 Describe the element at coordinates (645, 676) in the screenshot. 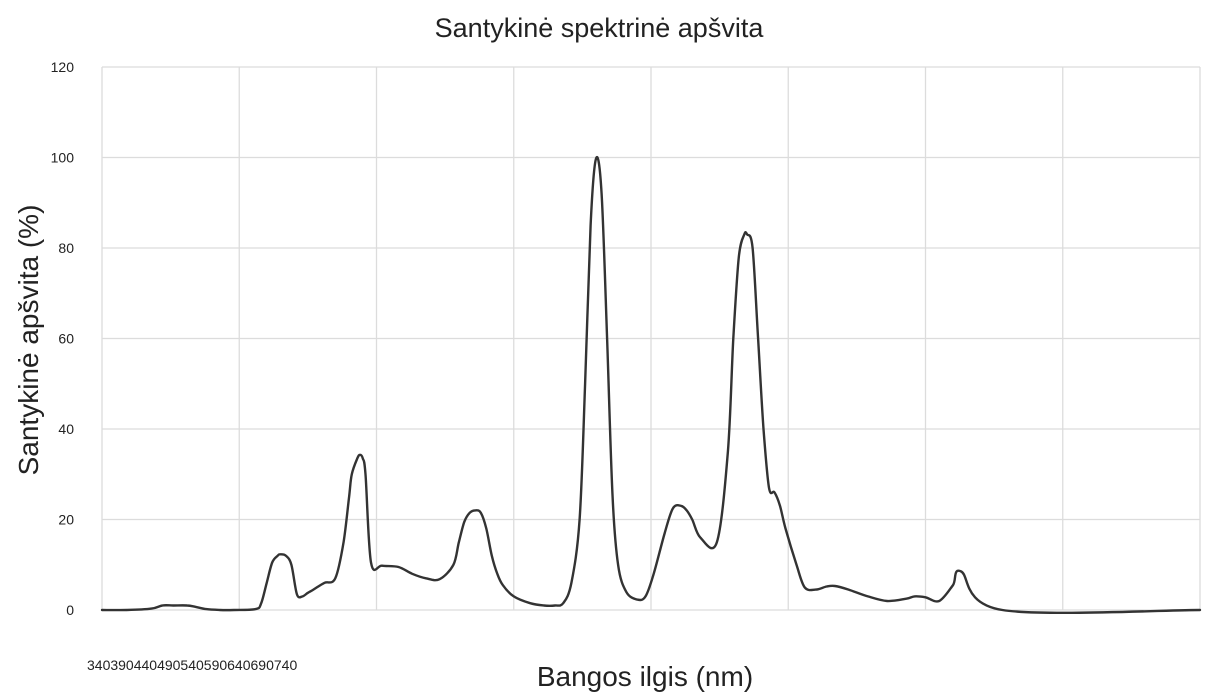

I see `x-axis-title: Bangos ilgis (nm)` at that location.